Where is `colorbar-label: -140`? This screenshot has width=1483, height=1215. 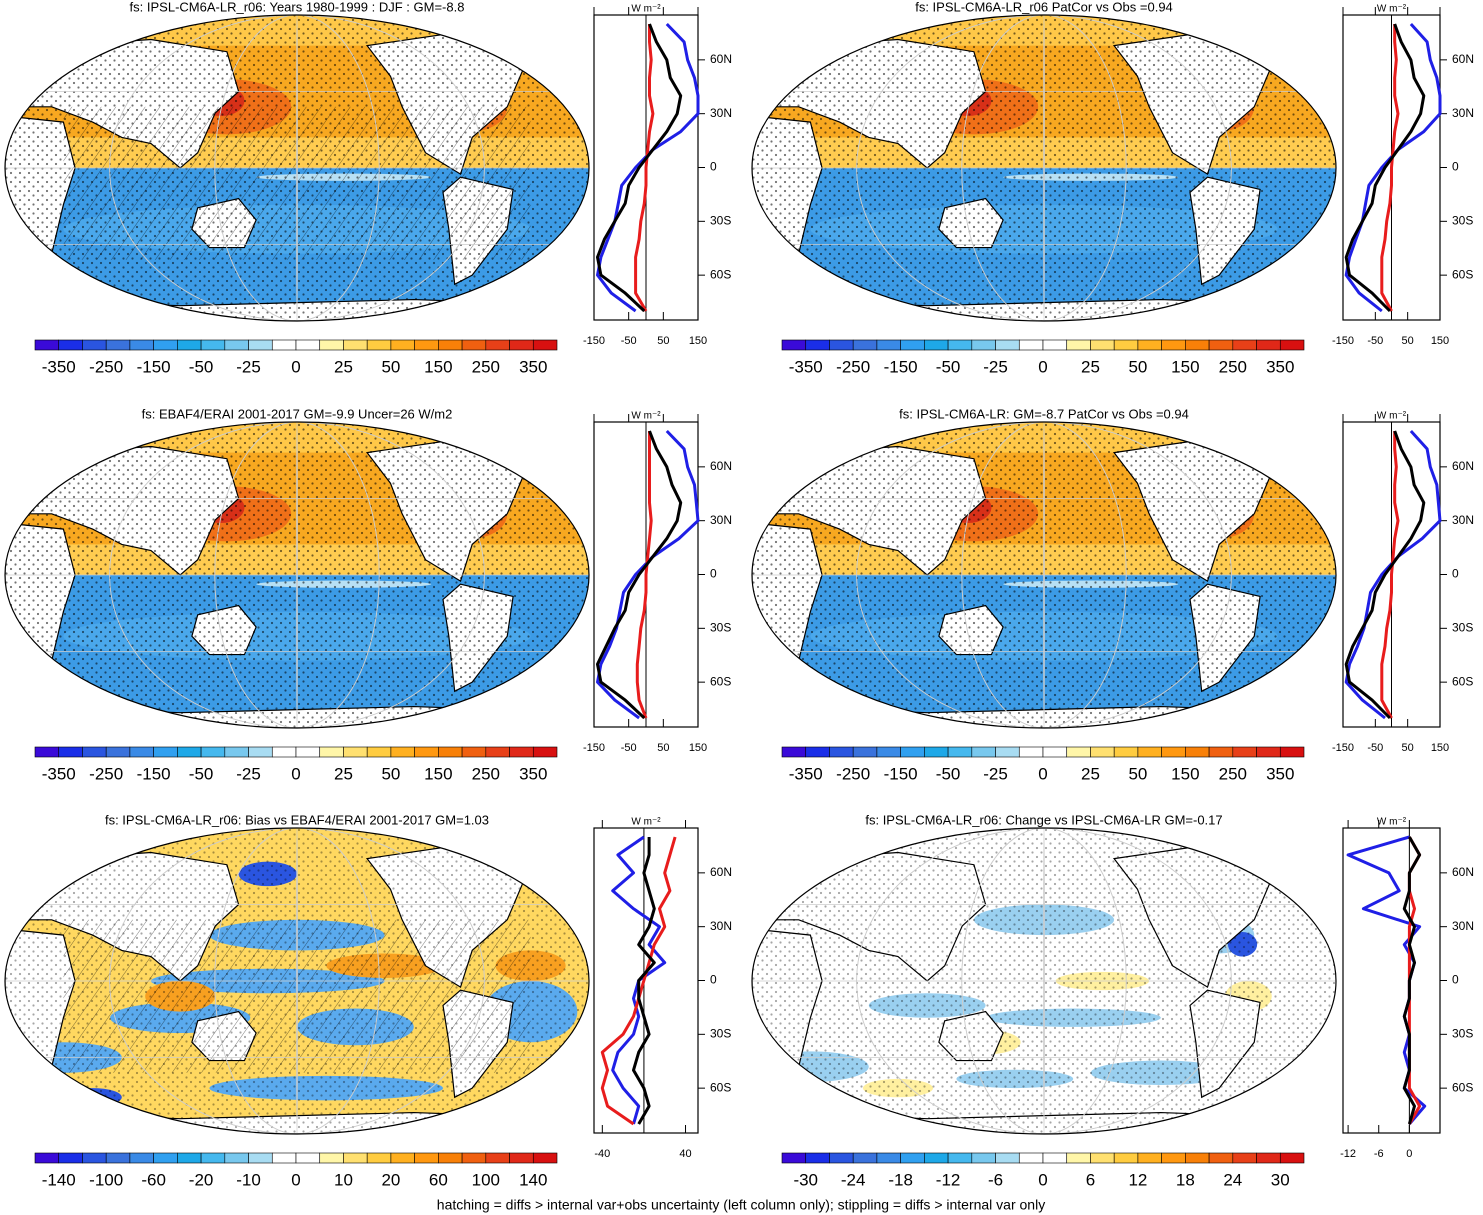
colorbar-label: -140 is located at coordinates (59, 1179).